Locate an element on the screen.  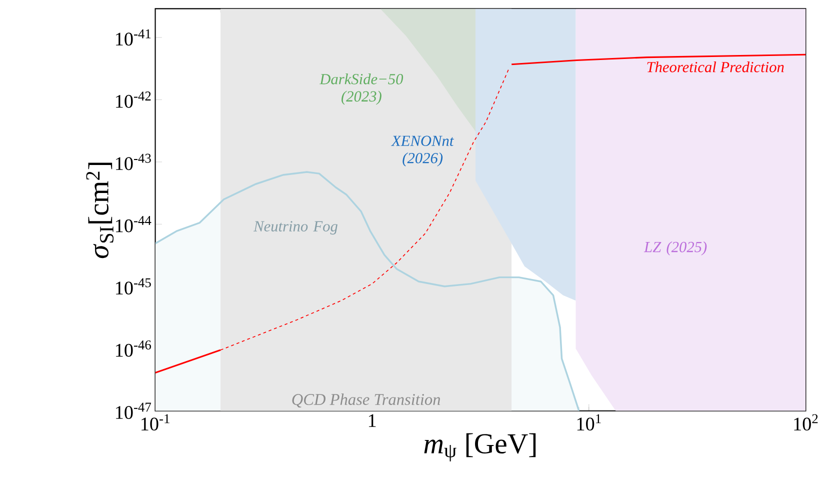
x-axis-title: m$_{ψ}$ [GeV] is located at coordinates (480, 447).